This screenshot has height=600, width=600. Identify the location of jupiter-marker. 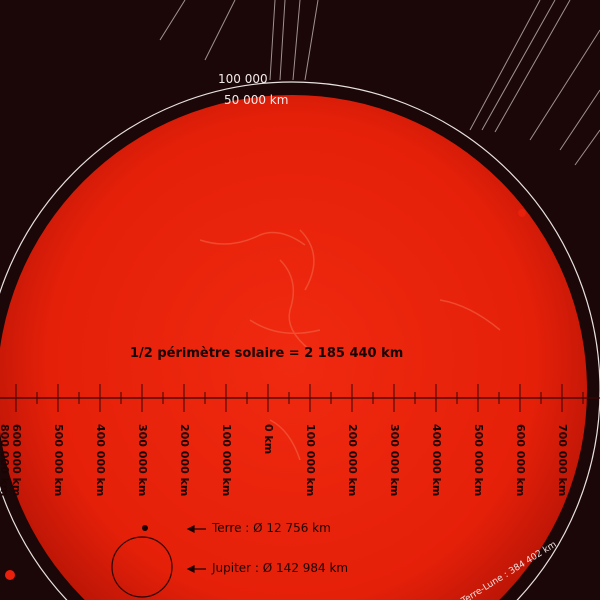
(142, 567).